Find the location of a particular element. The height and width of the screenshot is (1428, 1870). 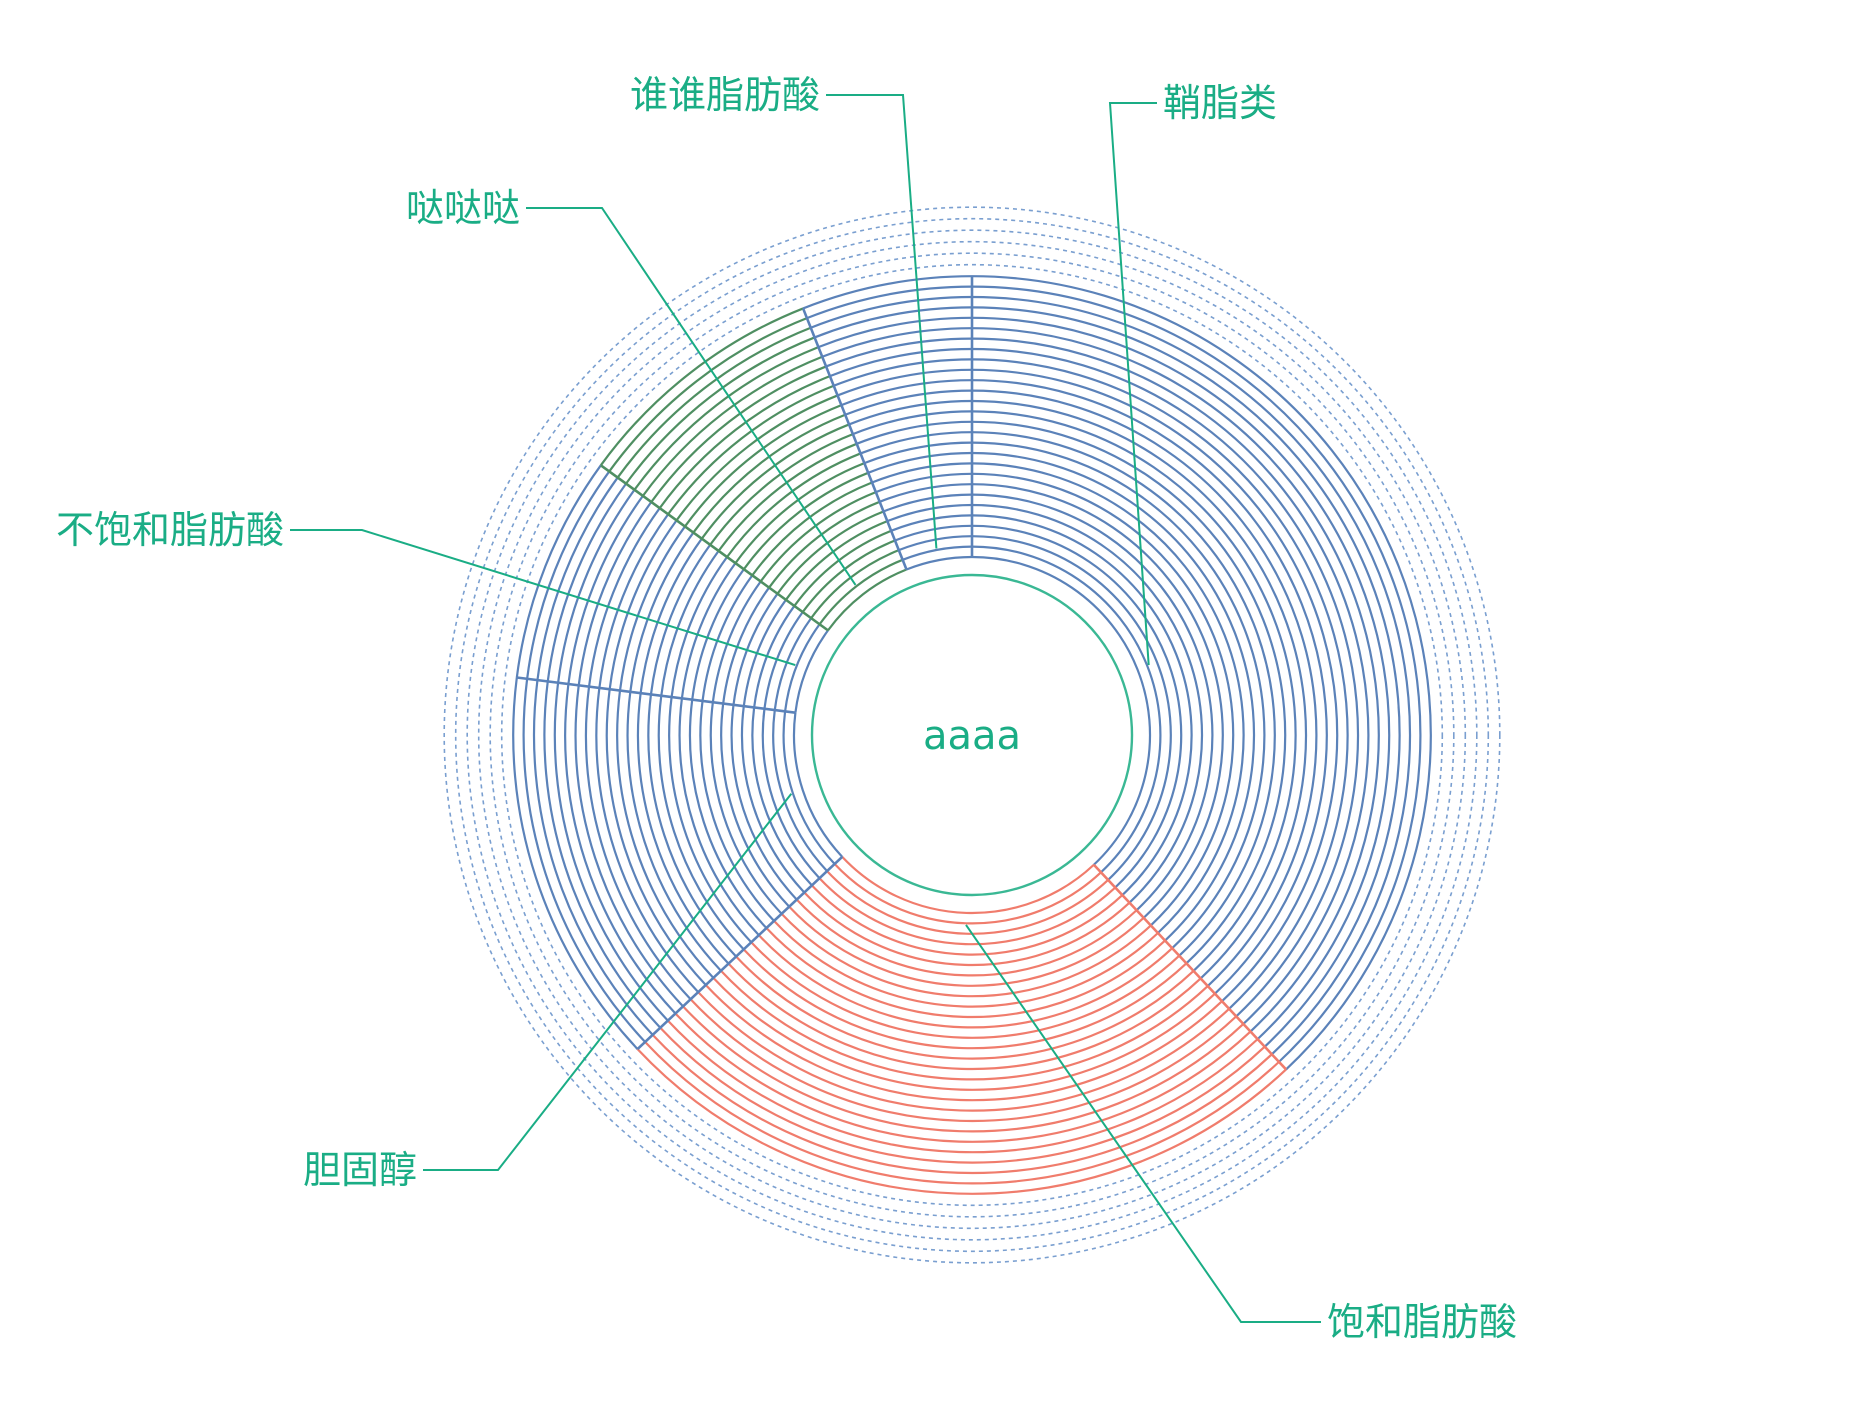

slice-label: 饱和脂肪酸 is located at coordinates (1422, 1322).